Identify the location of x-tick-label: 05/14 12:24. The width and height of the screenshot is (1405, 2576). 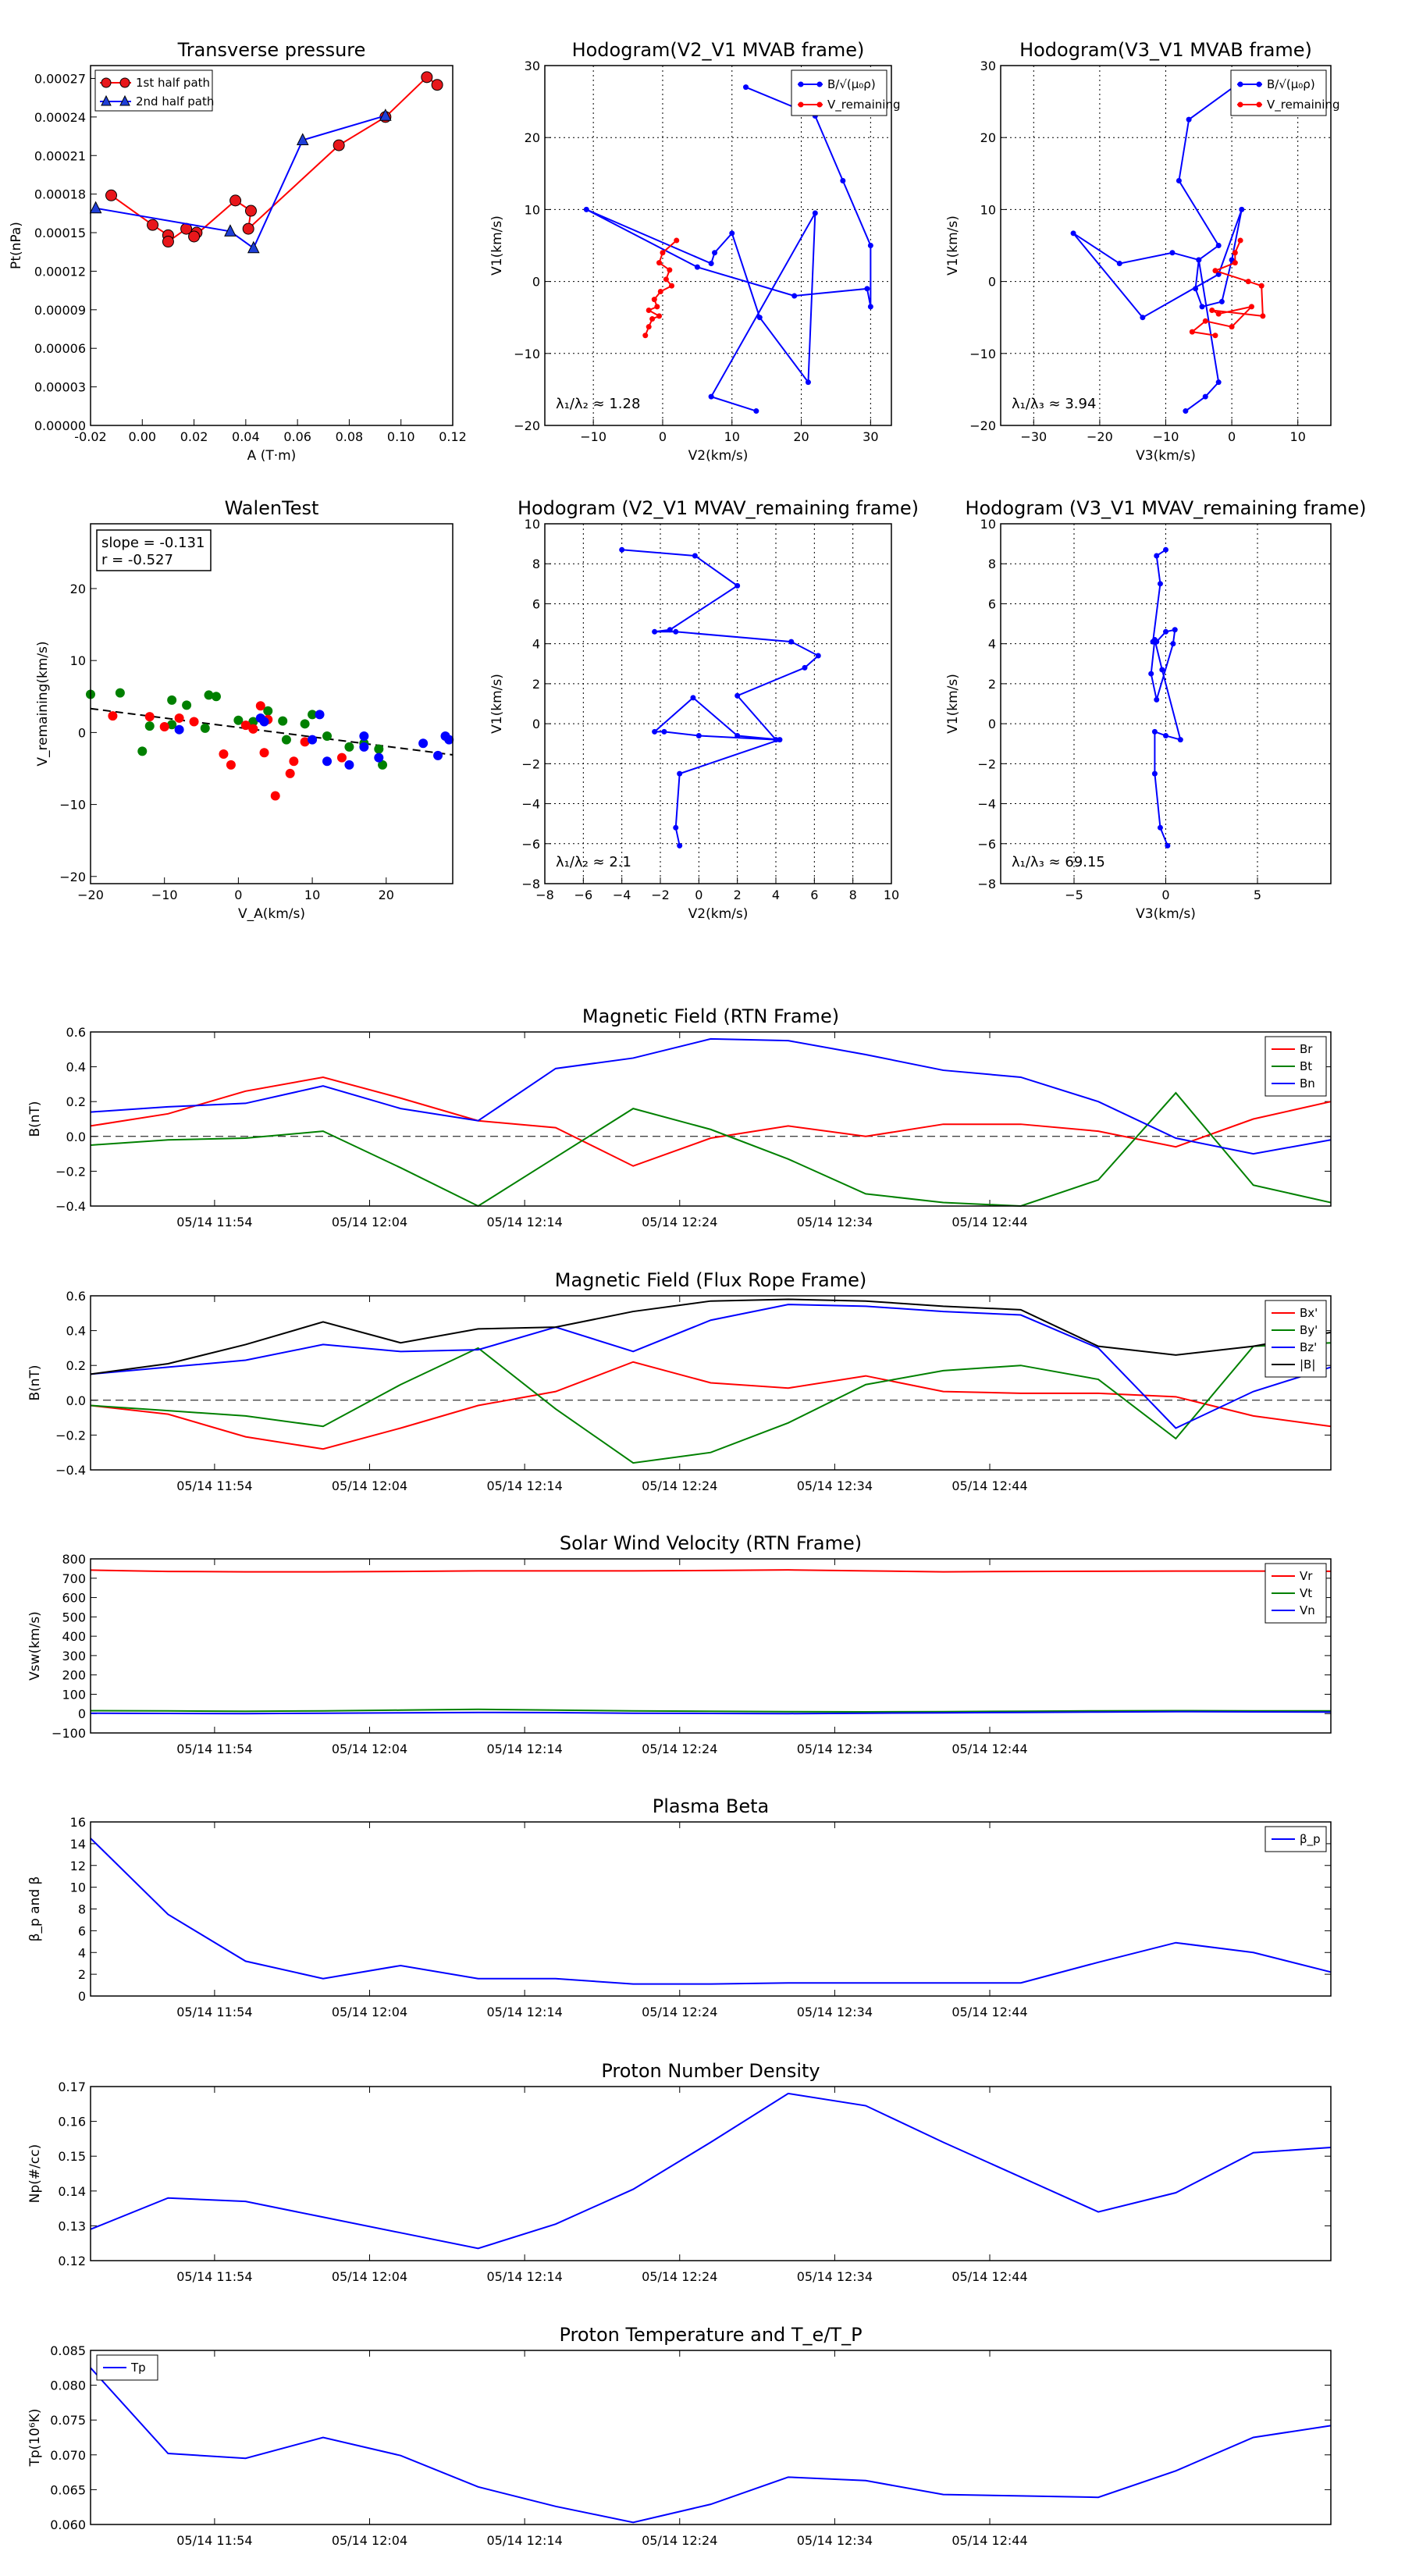
(680, 1222).